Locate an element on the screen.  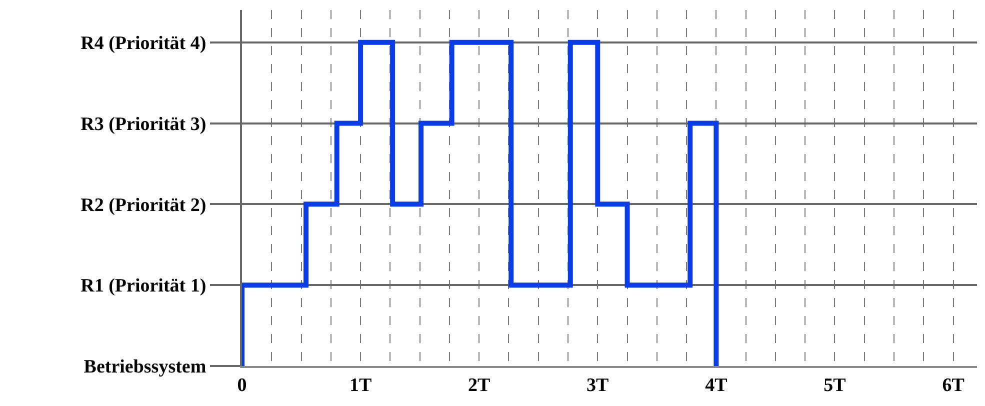
x-tick-label: 4T is located at coordinates (716, 385).